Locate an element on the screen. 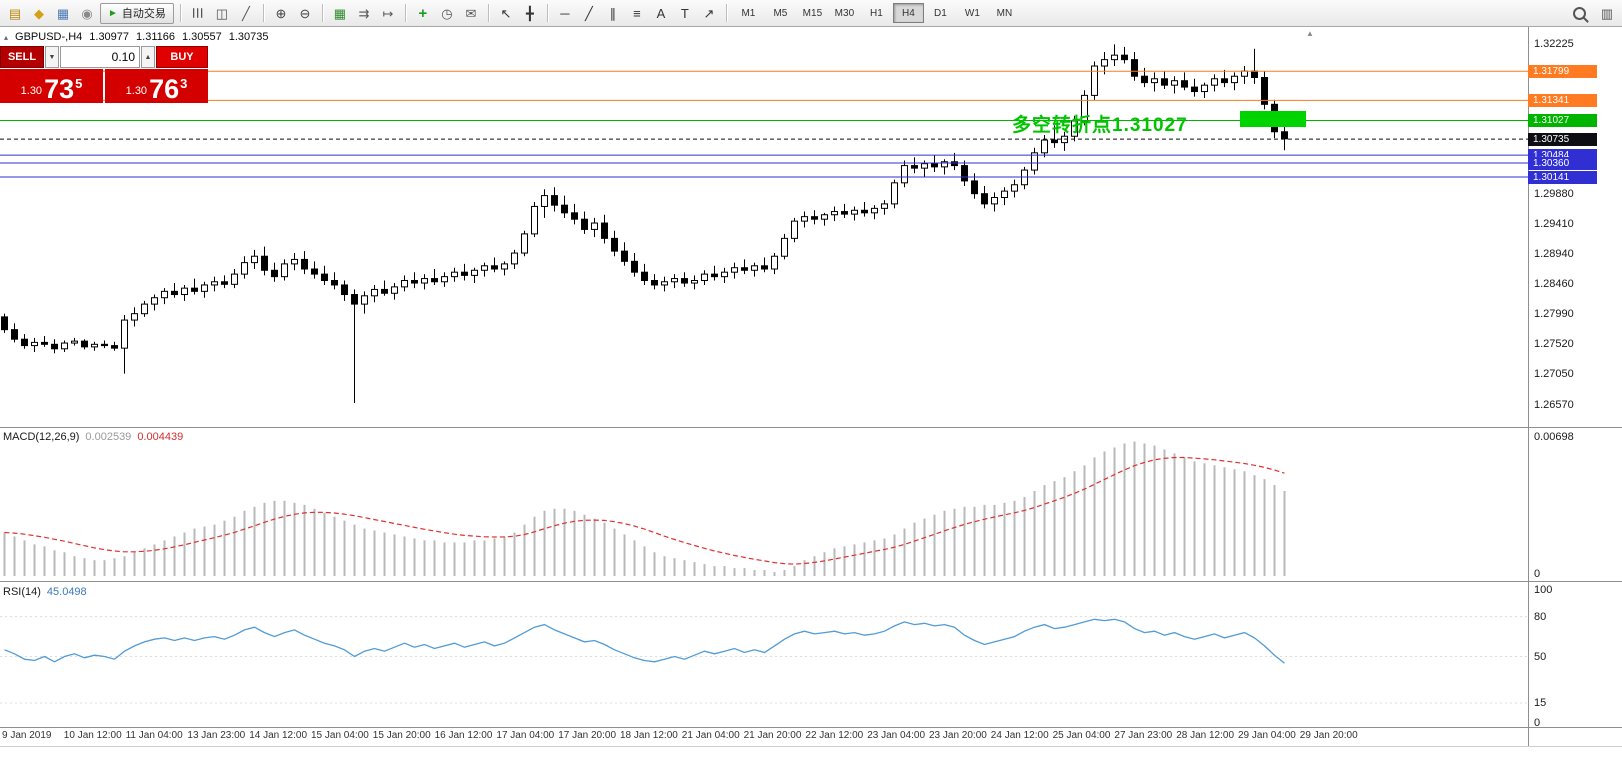 Image resolution: width=1622 pixels, height=767 pixels. text-tool-icon: A is located at coordinates (661, 13).